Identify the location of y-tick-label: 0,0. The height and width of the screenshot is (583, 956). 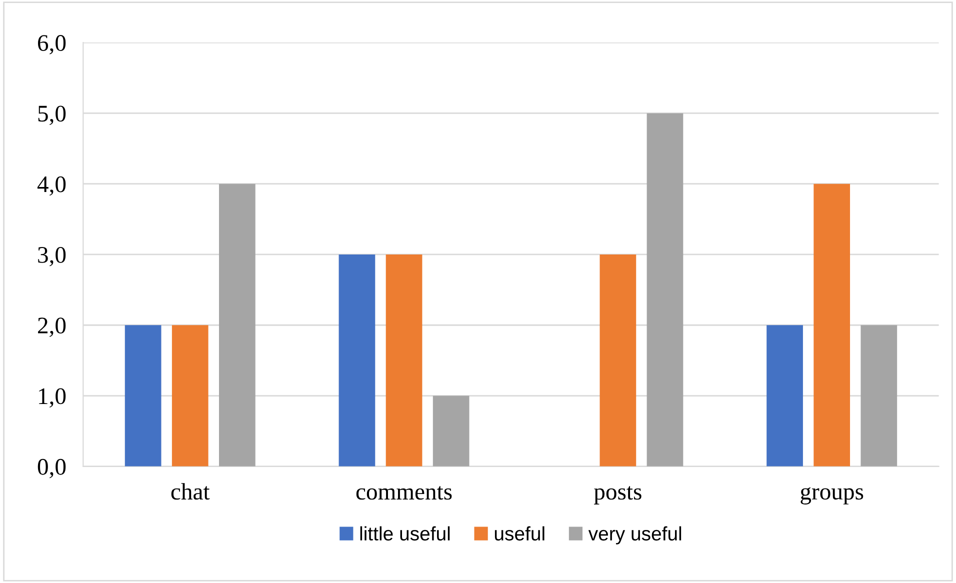
(52, 468).